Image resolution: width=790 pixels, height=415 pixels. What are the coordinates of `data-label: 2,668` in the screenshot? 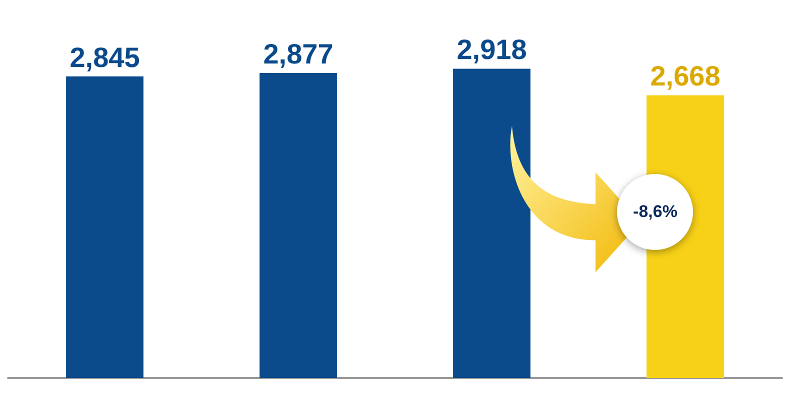 It's located at (685, 76).